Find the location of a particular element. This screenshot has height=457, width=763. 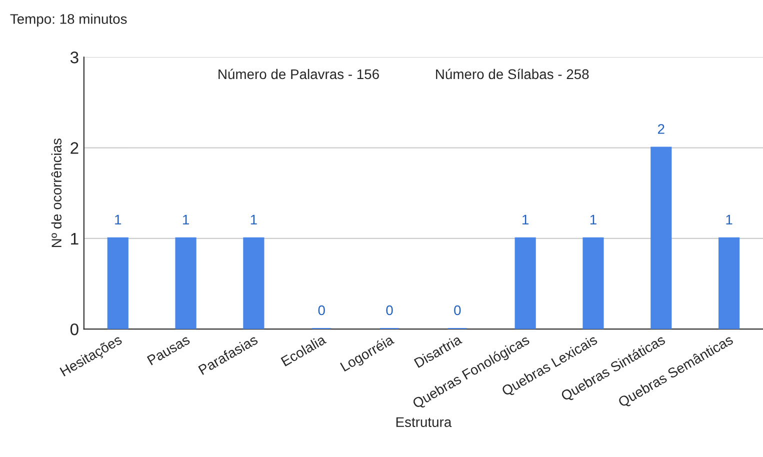

chart-title: Tempo: 18 minutos is located at coordinates (68, 20).